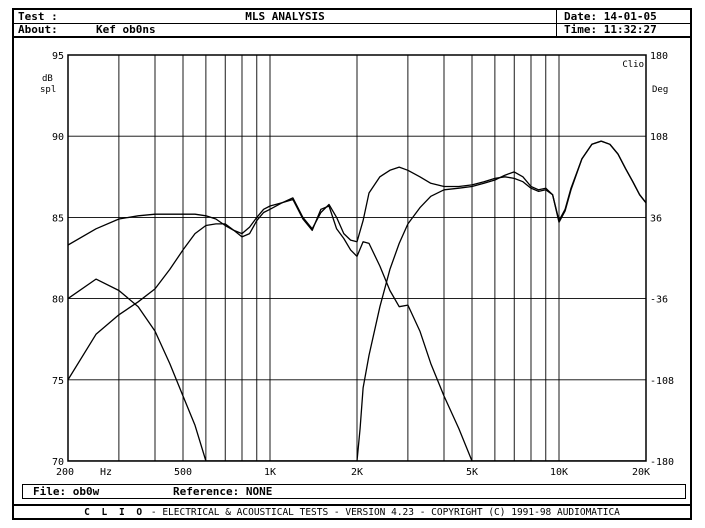 The width and height of the screenshot is (705, 528). I want to click on y2-tick-label: 108, so click(659, 137).